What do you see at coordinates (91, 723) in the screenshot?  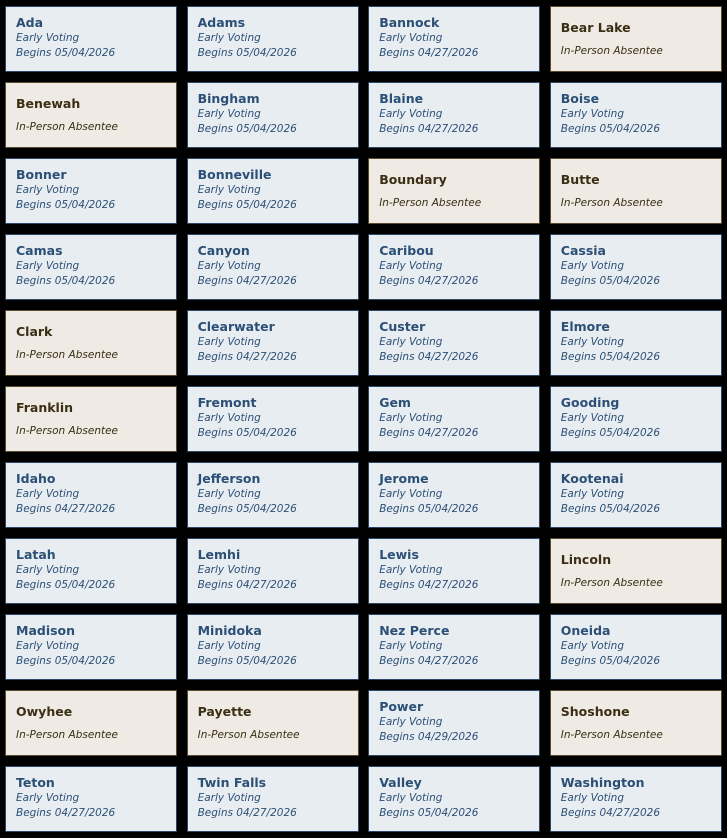 I see `county-card: Owyhee In-Person Absentee` at bounding box center [91, 723].